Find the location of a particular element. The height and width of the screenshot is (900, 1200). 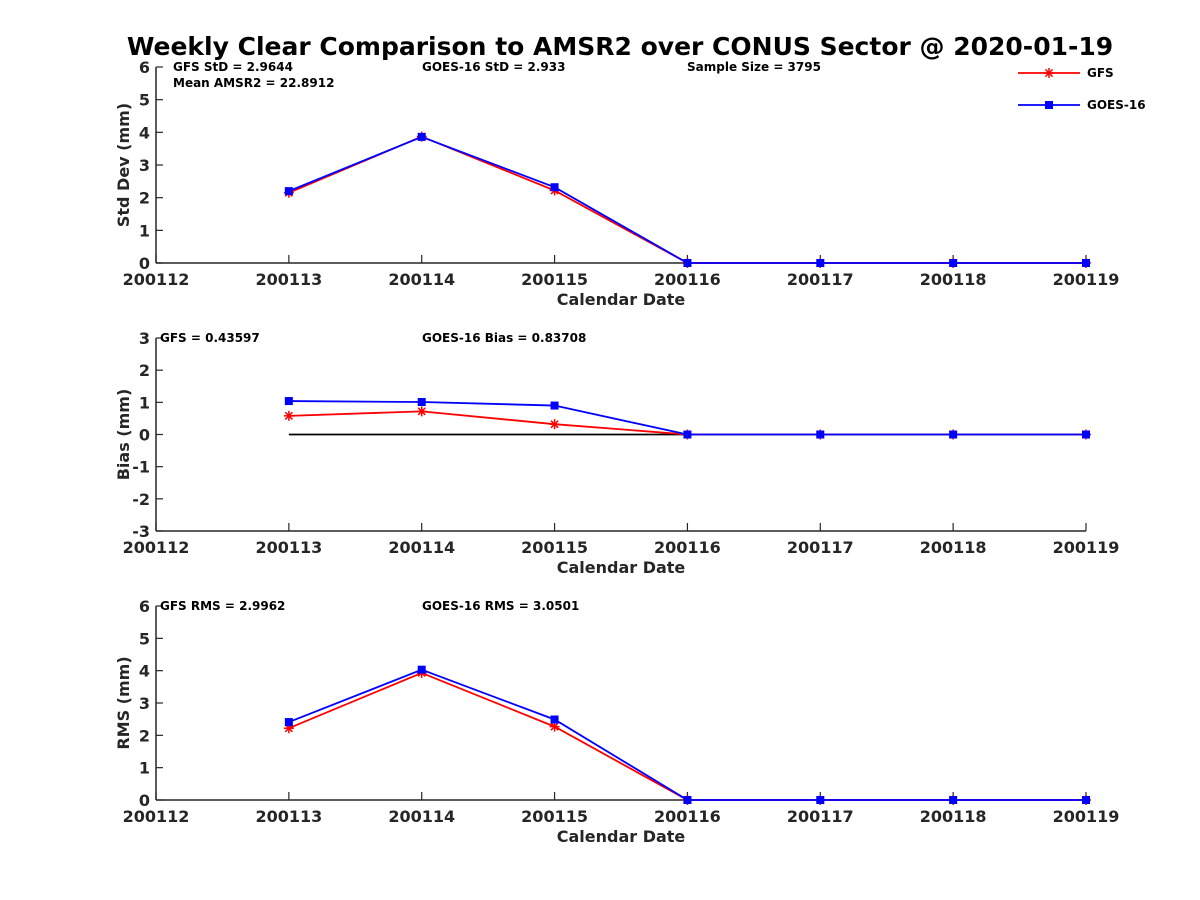

legend-marker-d2 is located at coordinates (1049, 73).